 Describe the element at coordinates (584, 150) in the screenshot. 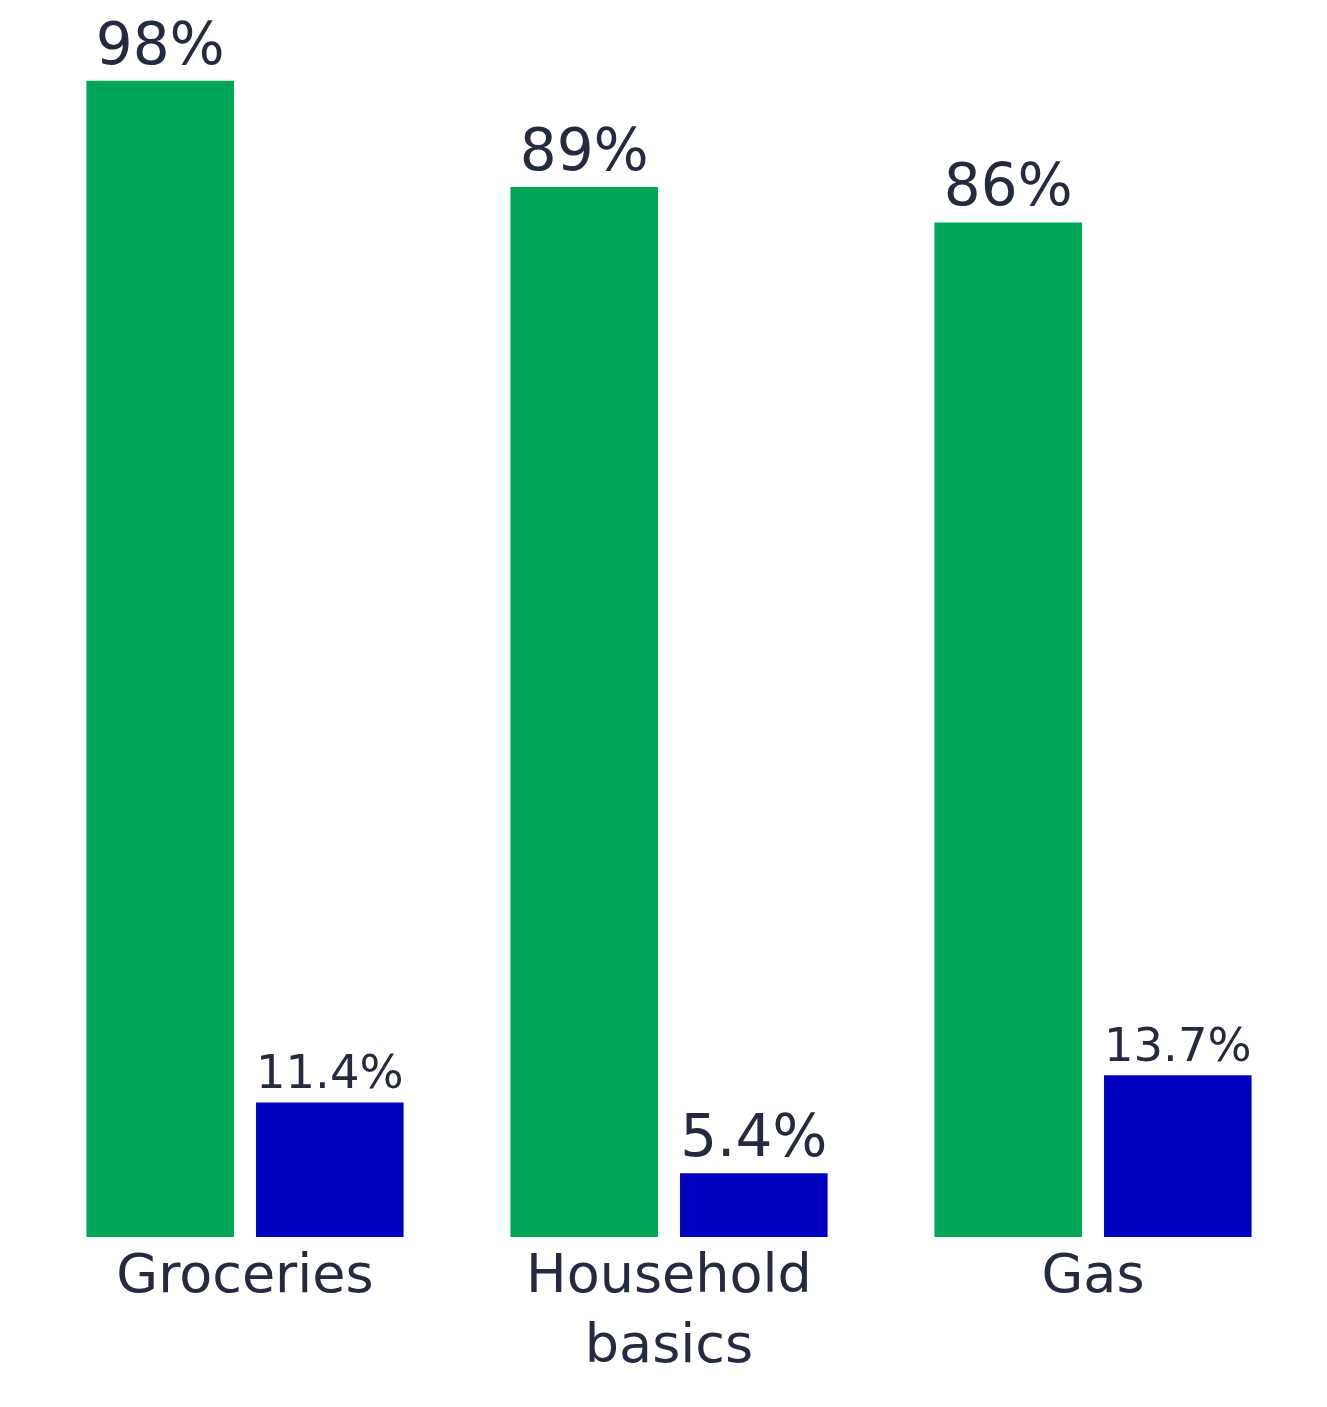

I see `data-label: 89%` at that location.